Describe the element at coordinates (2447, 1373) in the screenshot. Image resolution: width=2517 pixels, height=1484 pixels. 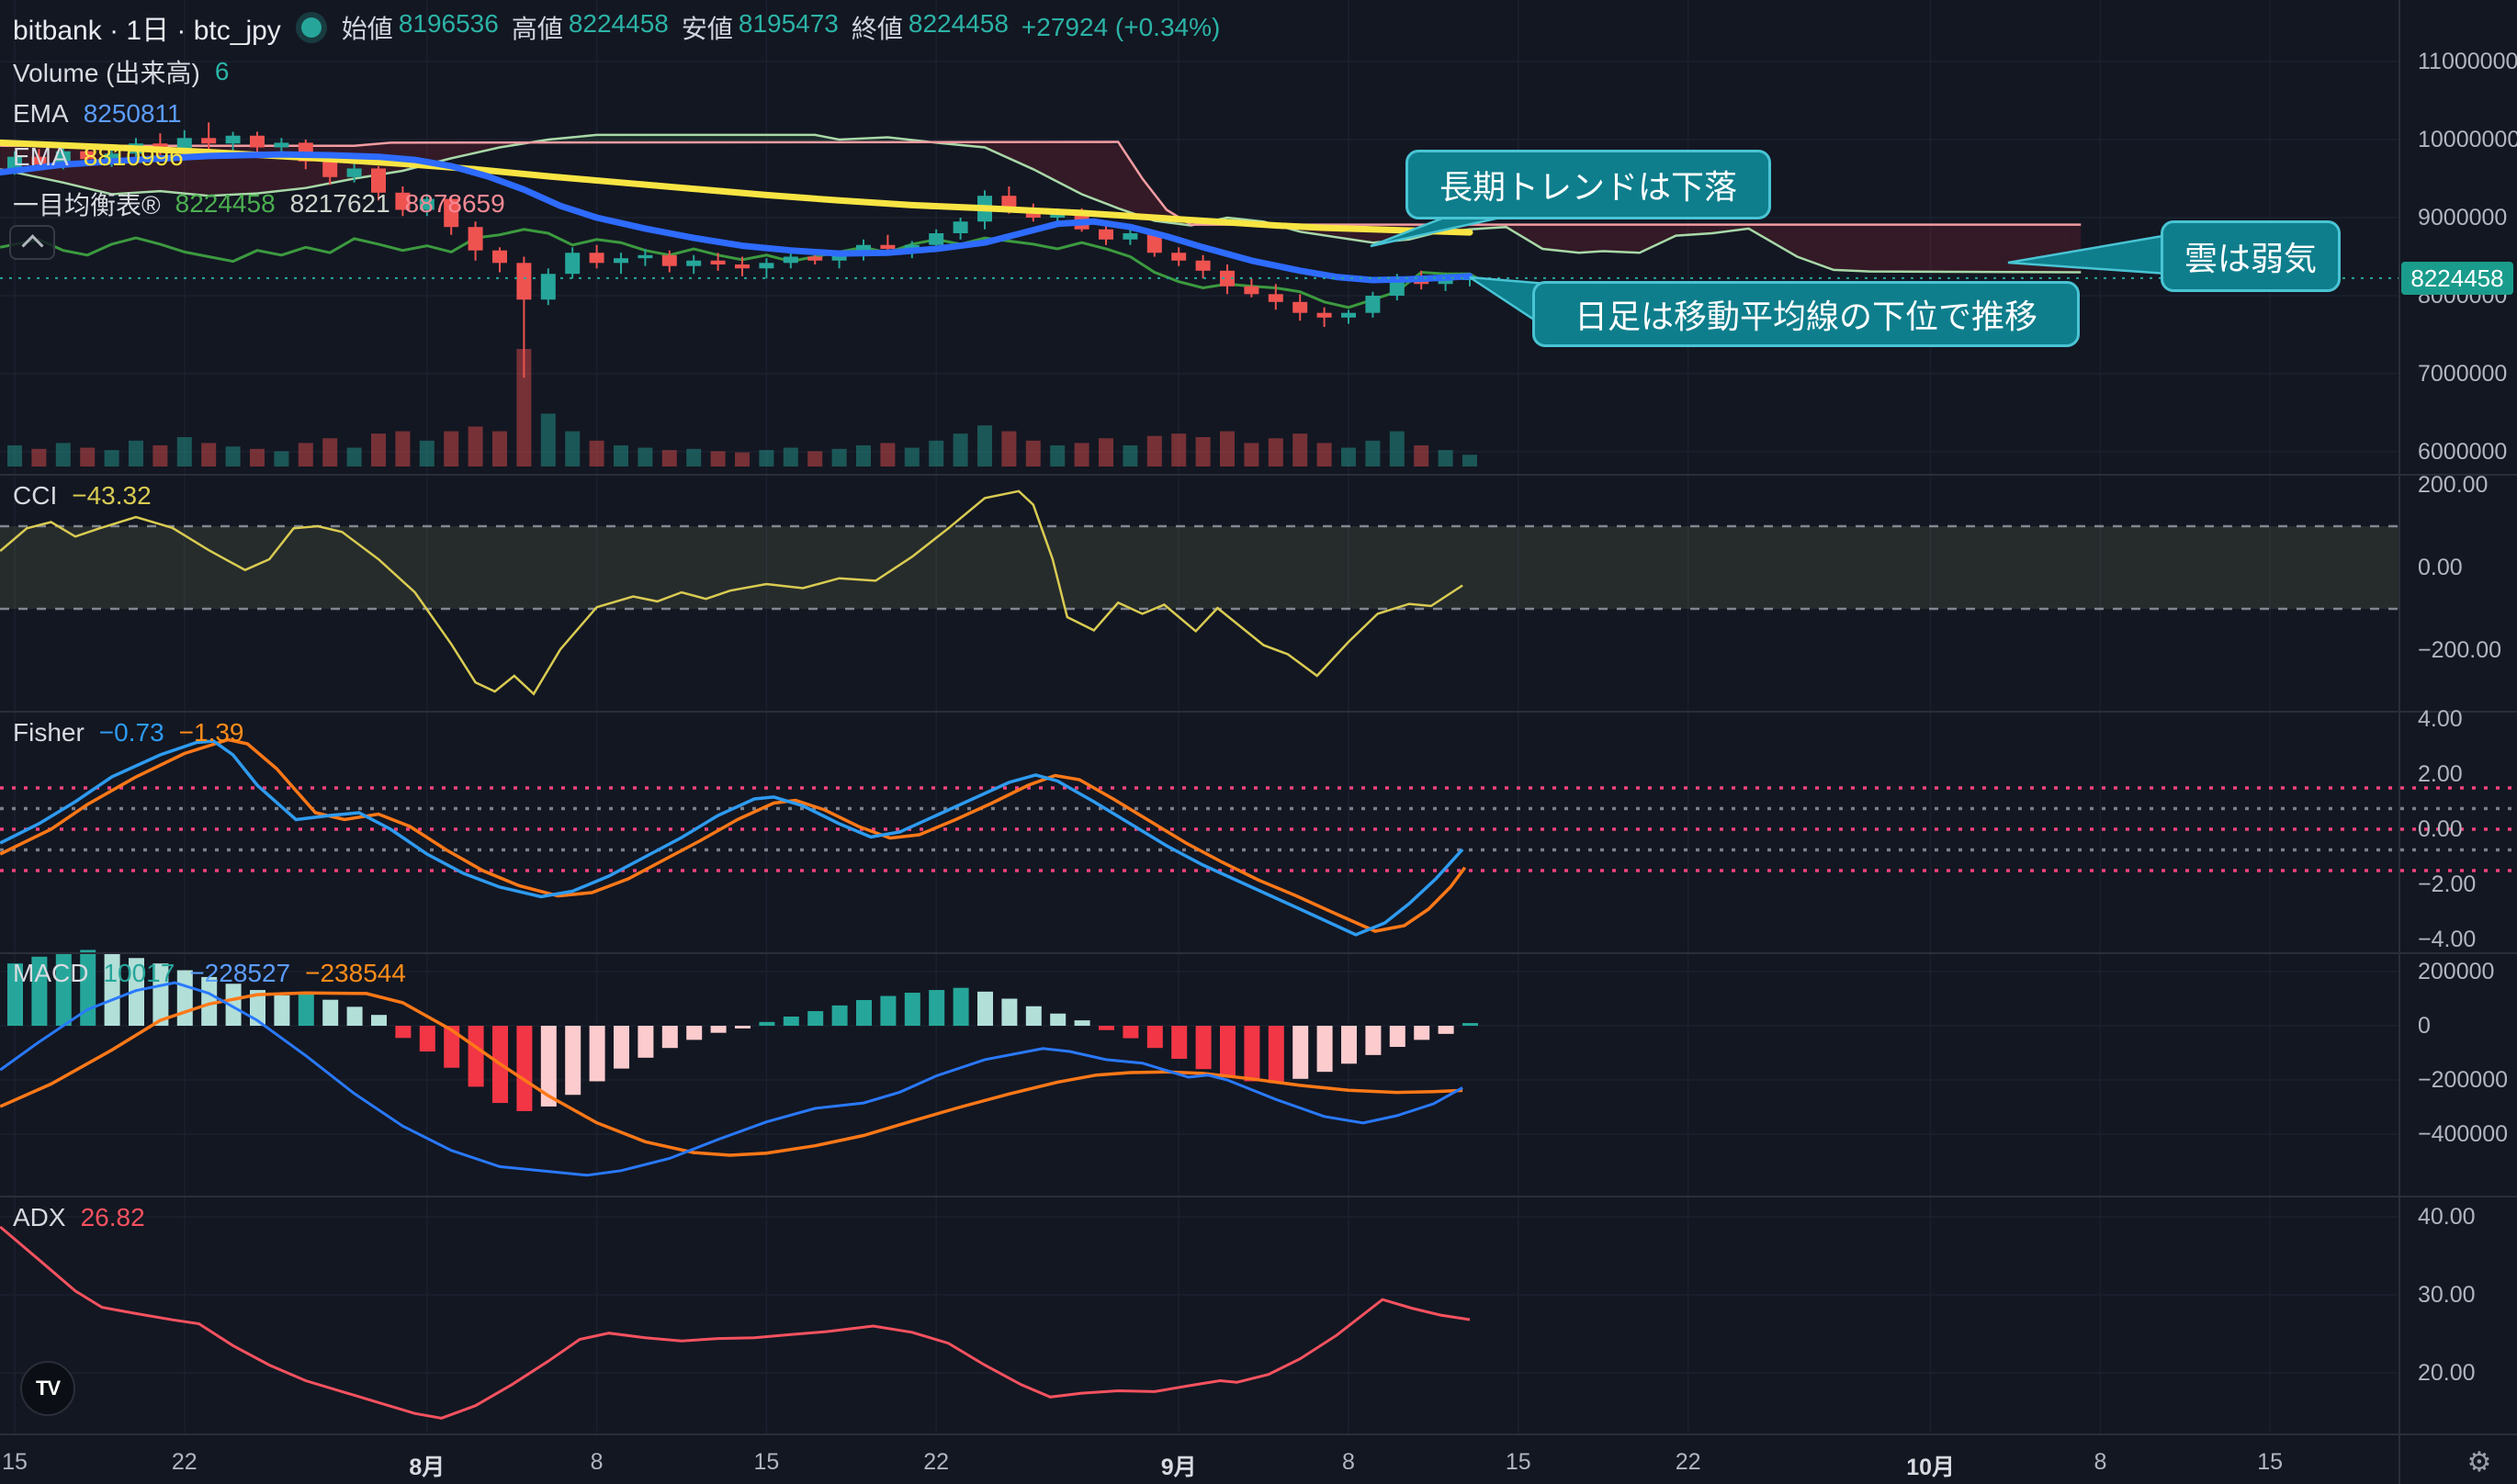
I see `price-axis-label: 20.00` at that location.